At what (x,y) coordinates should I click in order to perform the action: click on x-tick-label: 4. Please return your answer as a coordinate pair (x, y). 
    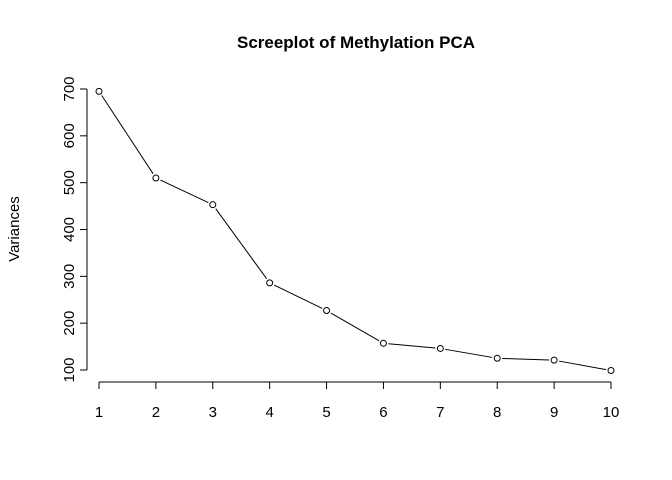
    Looking at the image, I should click on (269, 412).